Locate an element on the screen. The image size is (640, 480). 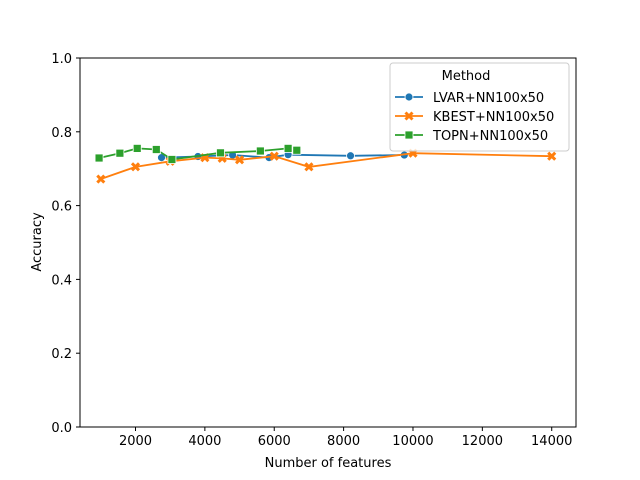
series-layer is located at coordinates (325, 164).